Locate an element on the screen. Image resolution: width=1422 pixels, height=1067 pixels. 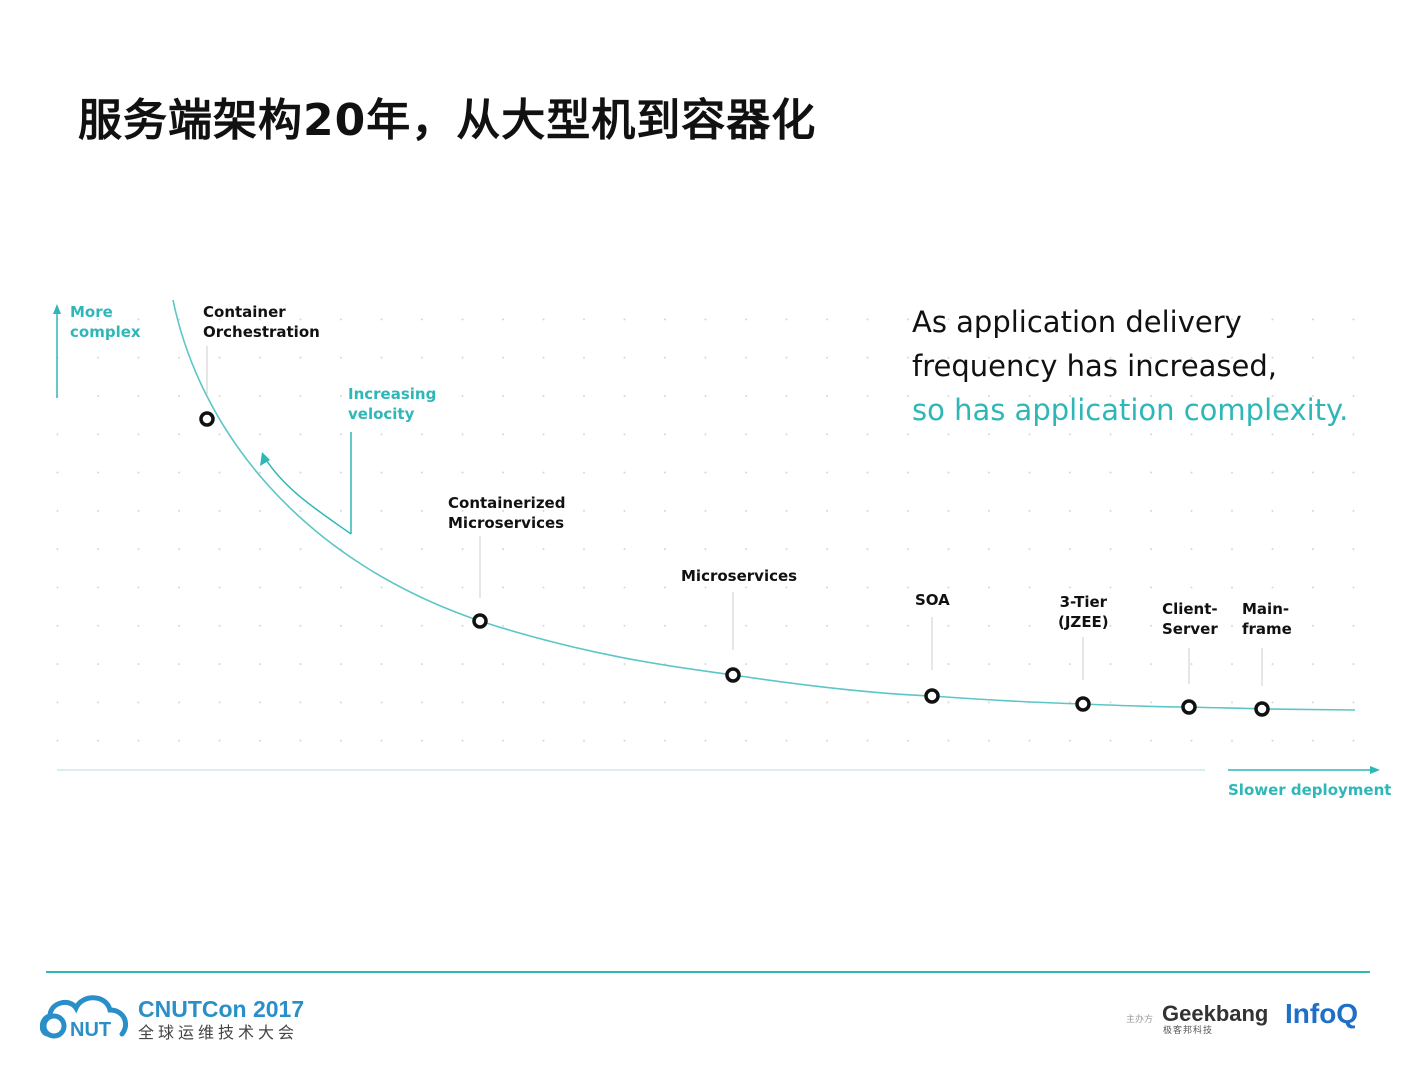
velocity-arrowhead is located at coordinates (265, 459).